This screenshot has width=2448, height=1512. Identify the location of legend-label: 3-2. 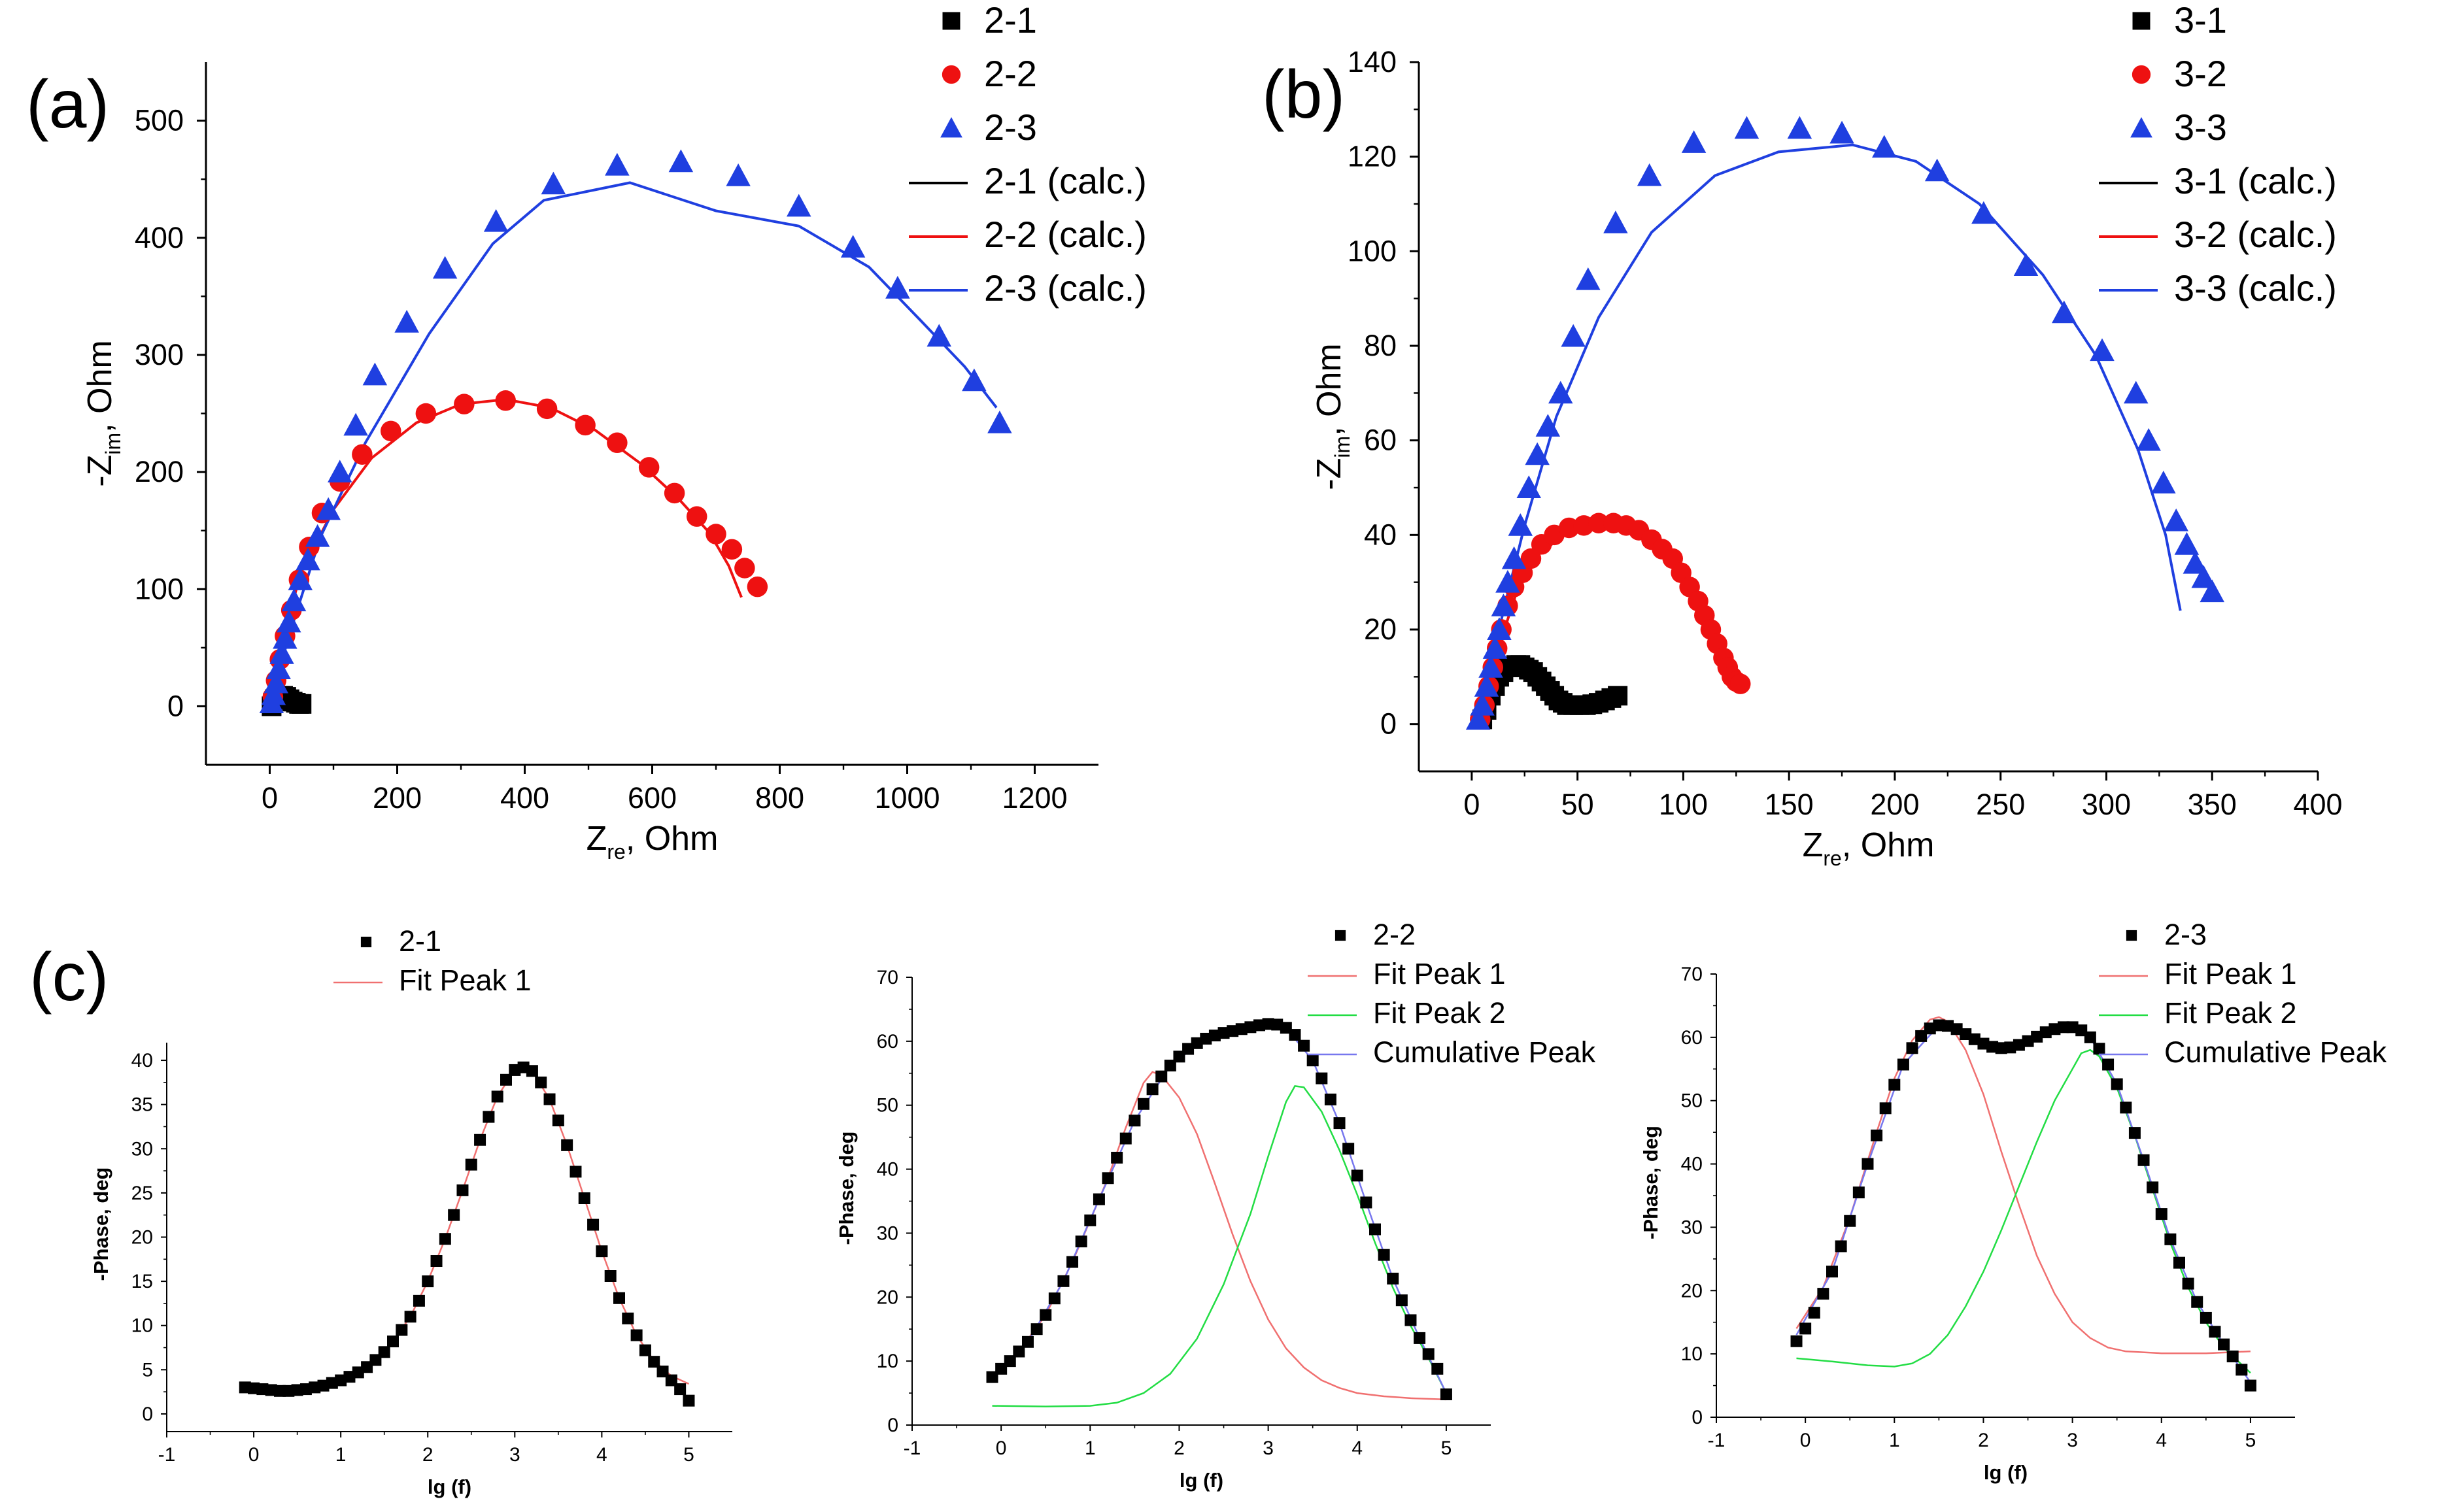
(2200, 73).